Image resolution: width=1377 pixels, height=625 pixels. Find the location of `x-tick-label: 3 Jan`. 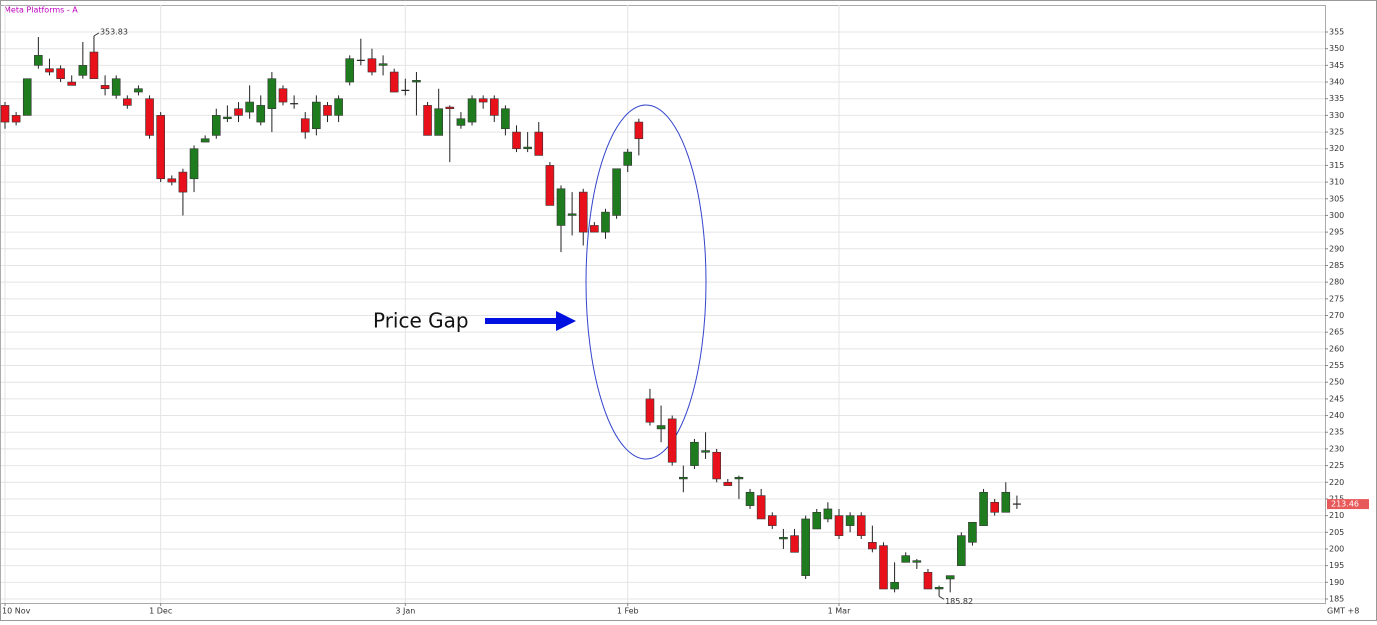

x-tick-label: 3 Jan is located at coordinates (405, 611).